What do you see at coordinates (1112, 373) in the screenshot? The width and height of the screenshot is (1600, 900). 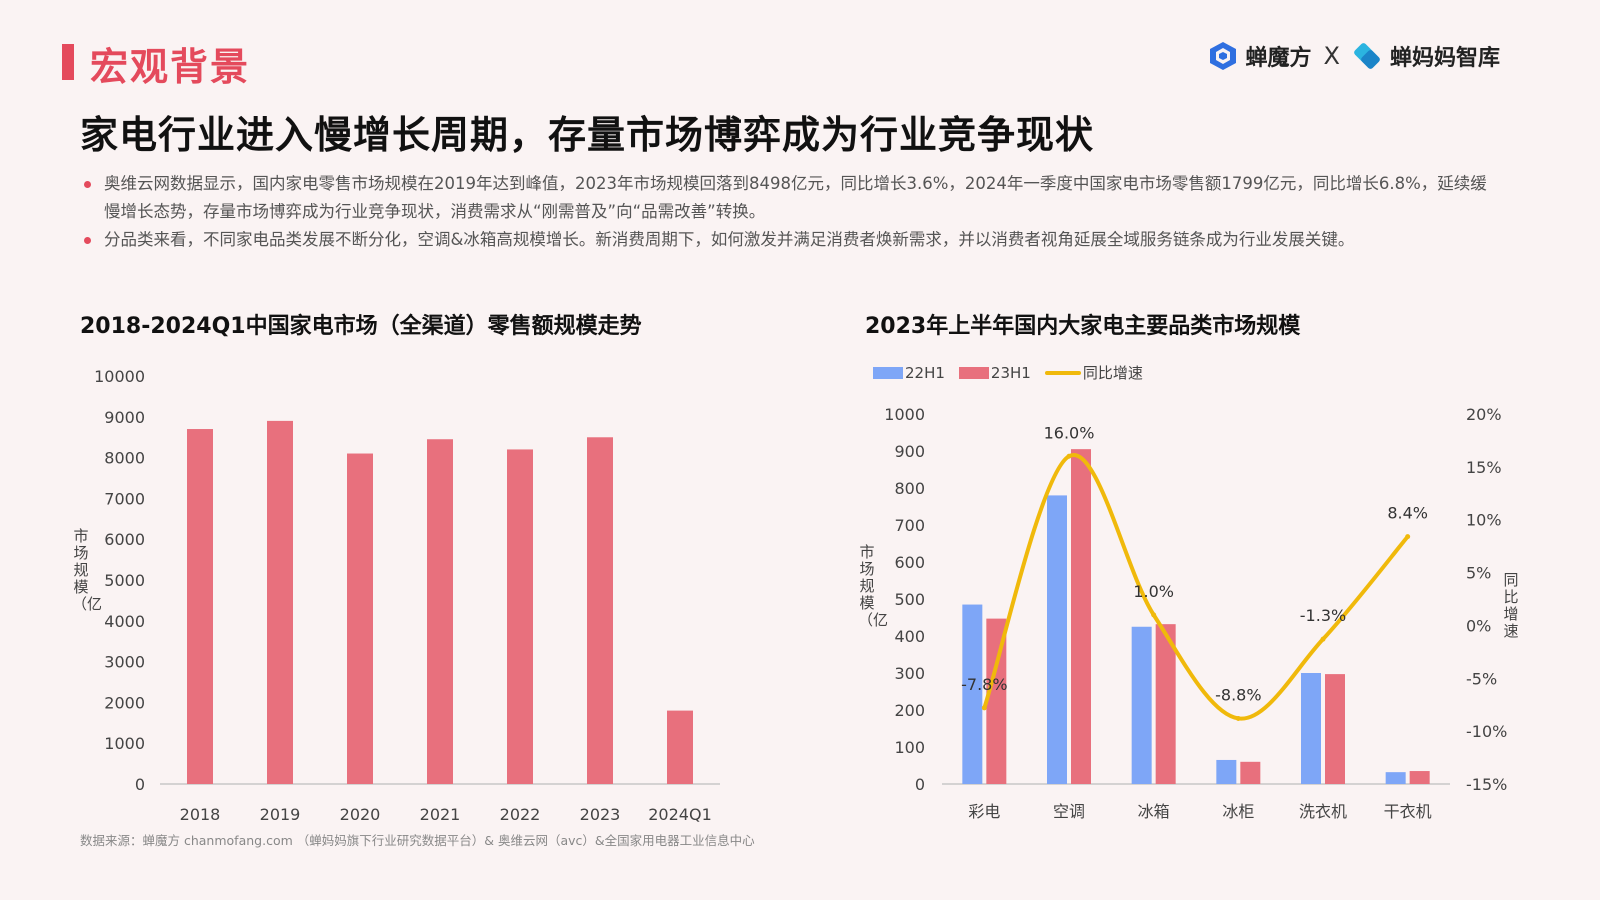 I see `legend-label-growth: 同比增速` at bounding box center [1112, 373].